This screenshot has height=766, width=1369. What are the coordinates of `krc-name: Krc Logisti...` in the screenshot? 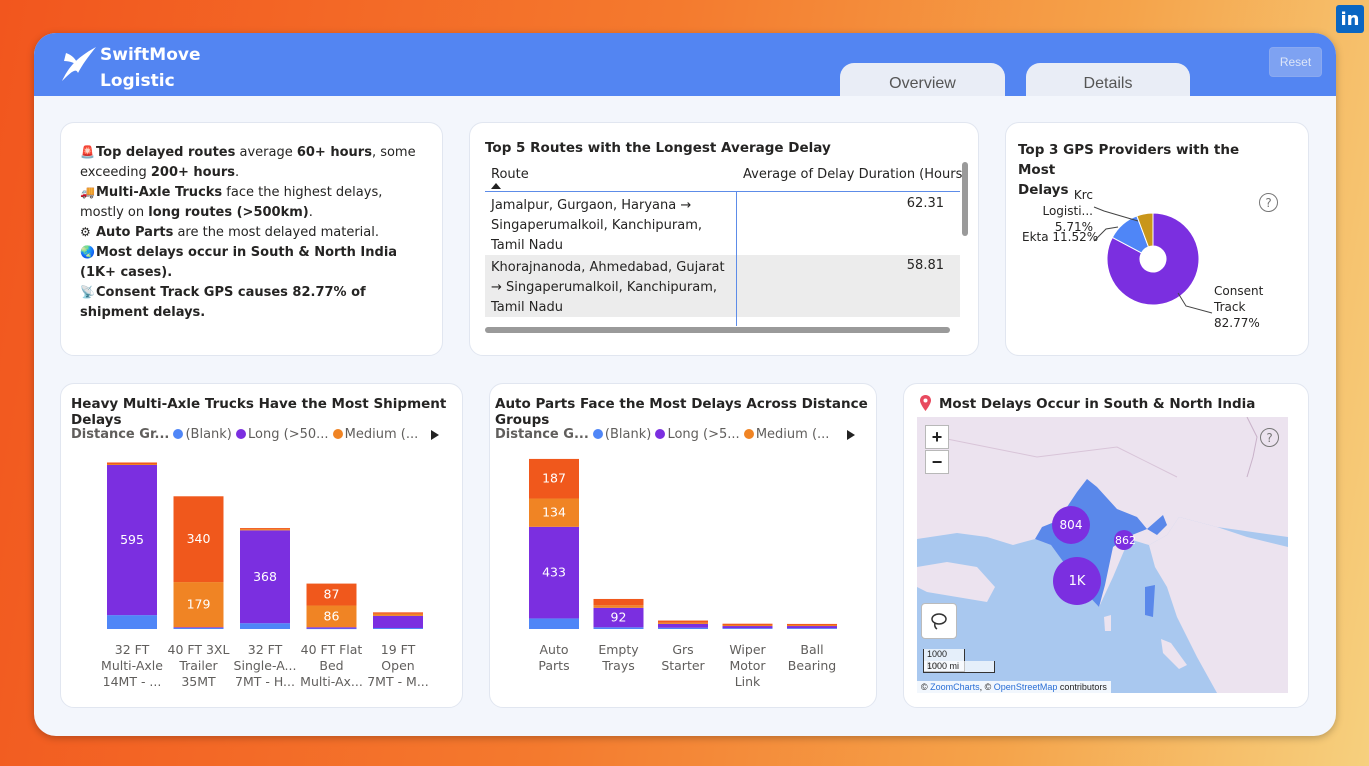 It's located at (1067, 203).